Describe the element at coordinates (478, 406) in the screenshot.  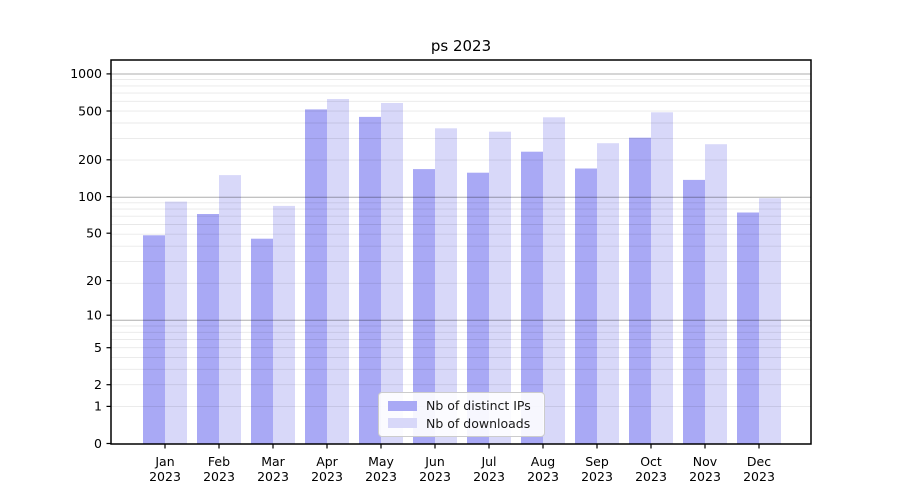
I see `legend-label-distinct-ips: Nb of distinct IPs` at that location.